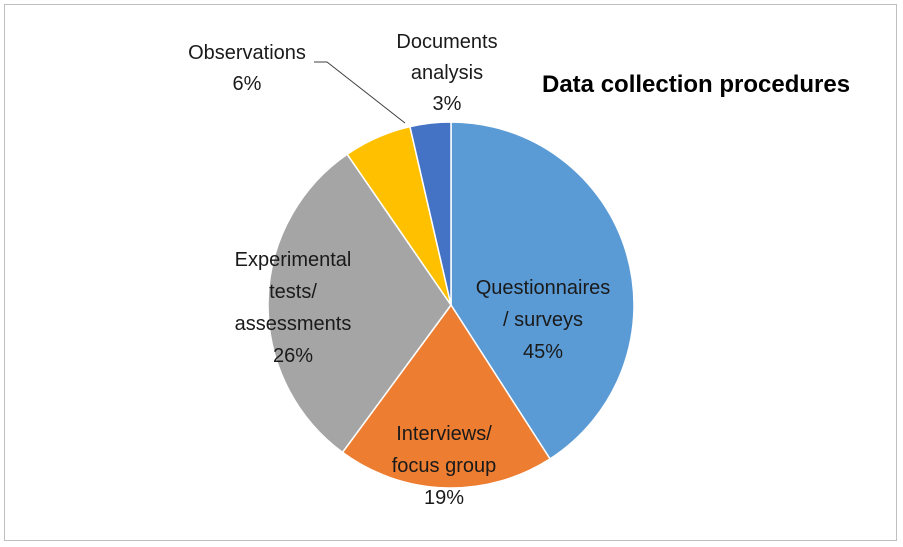 This screenshot has width=903, height=547. I want to click on slice-label: Questionnaires / surveys 45%, so click(543, 320).